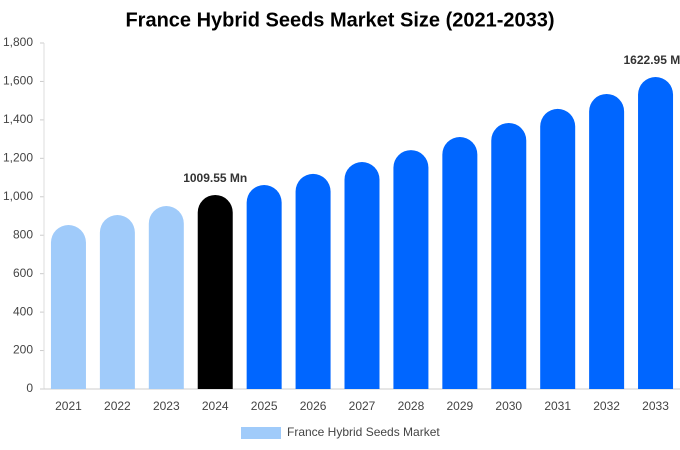 This screenshot has width=680, height=450. What do you see at coordinates (117, 406) in the screenshot?
I see `x-tick-label: 2022` at bounding box center [117, 406].